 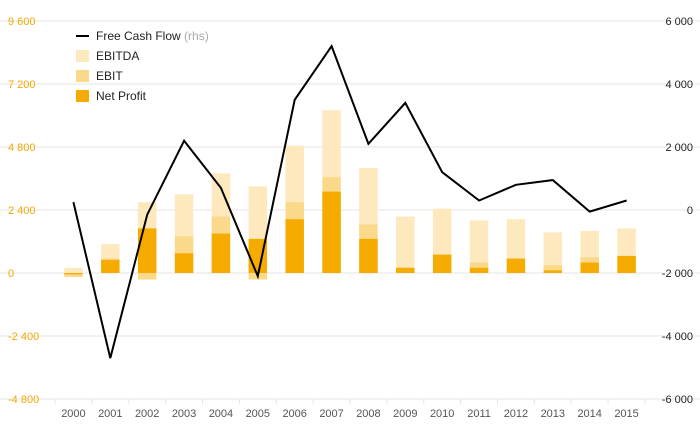 I want to click on bar-net-profit-2013, so click(x=553, y=271).